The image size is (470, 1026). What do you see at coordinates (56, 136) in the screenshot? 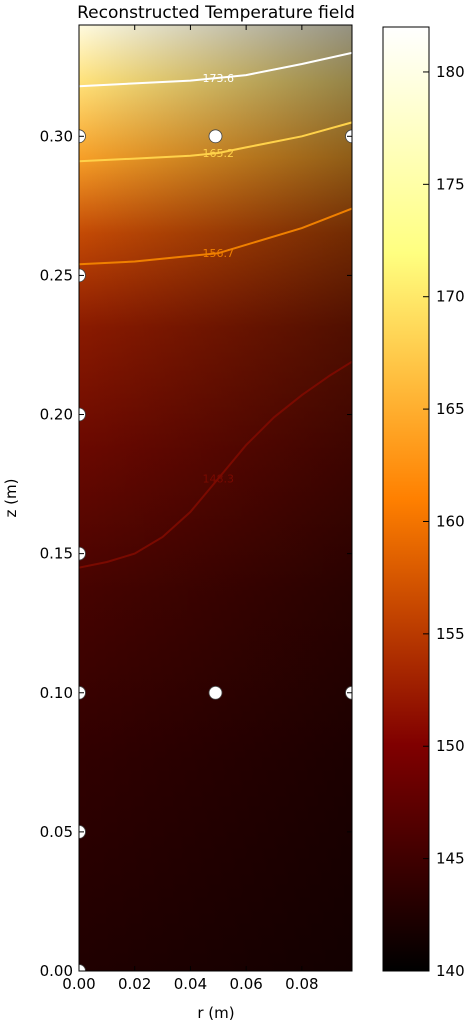
I see `y-tick-label: 0.30` at bounding box center [56, 136].